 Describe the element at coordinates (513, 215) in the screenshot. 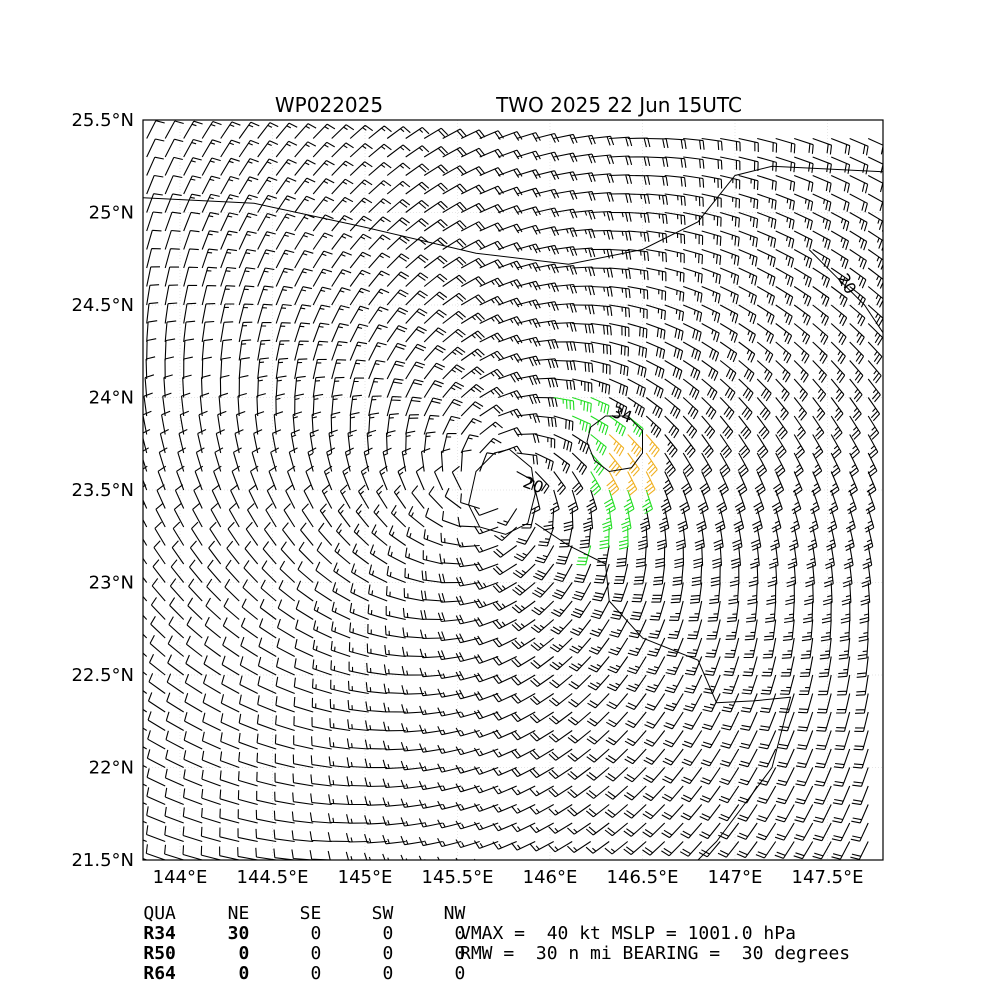

I see `contour-20-north` at that location.